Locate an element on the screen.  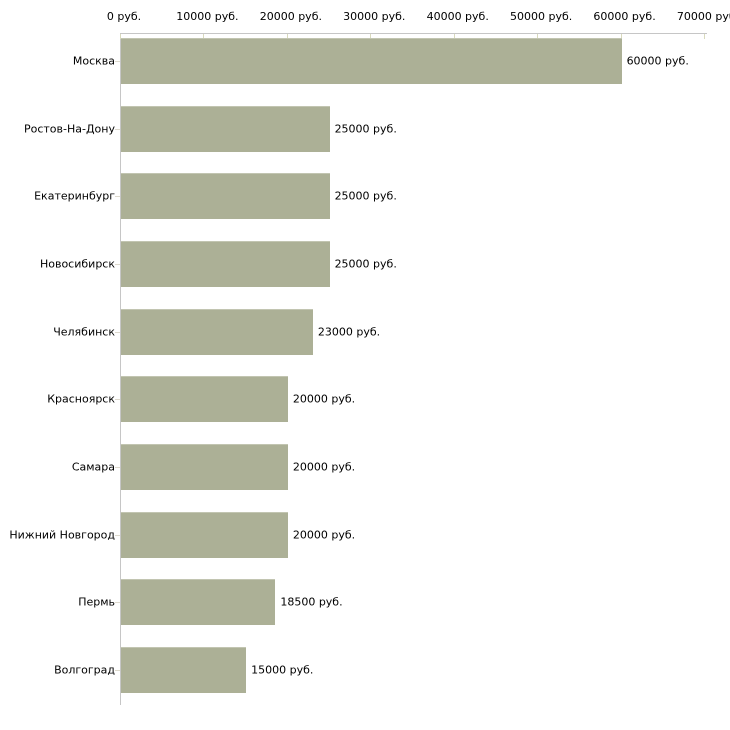
value-label: 60000 руб. is located at coordinates (657, 61).